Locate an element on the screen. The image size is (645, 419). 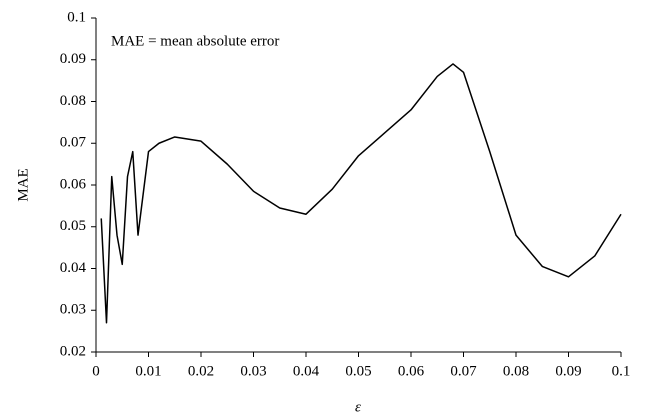
x-tick-label: 0.09 is located at coordinates (568, 371).